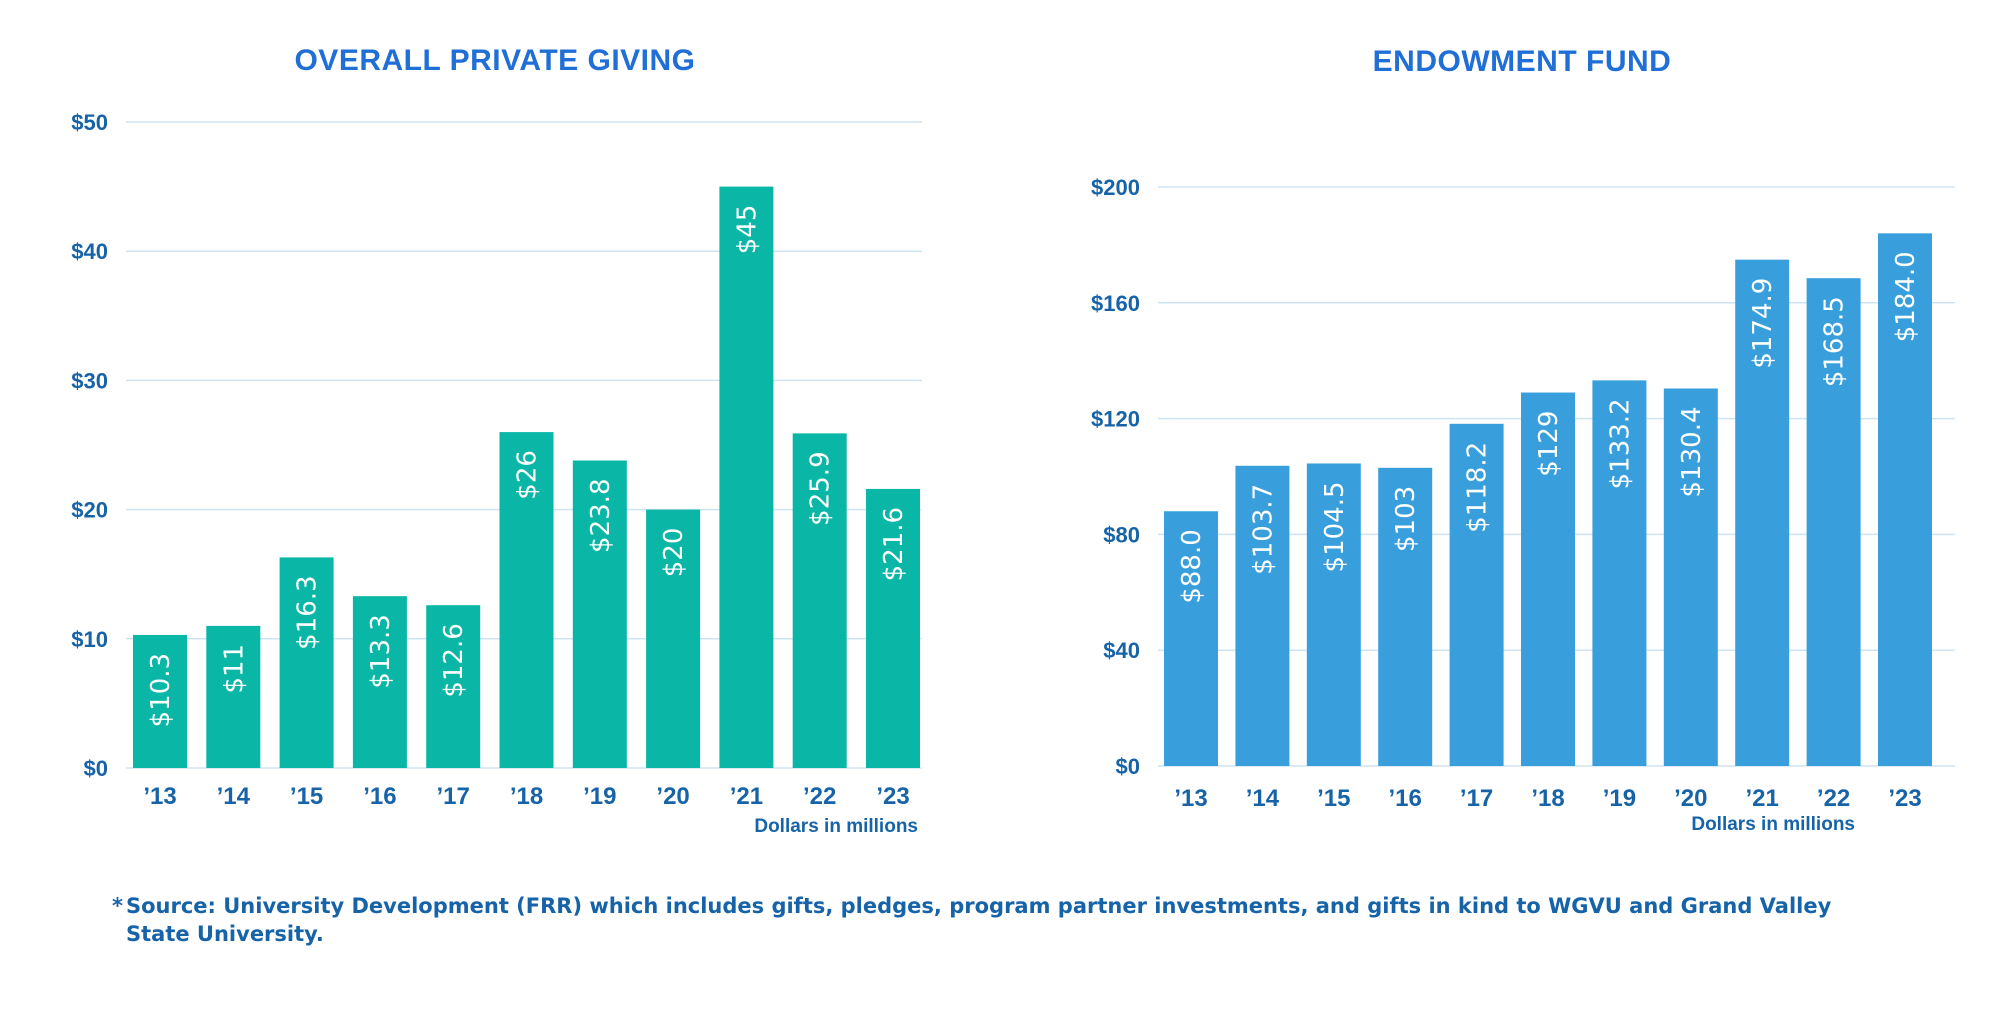  Describe the element at coordinates (308, 612) in the screenshot. I see `bar-value-label: $16.3` at that location.